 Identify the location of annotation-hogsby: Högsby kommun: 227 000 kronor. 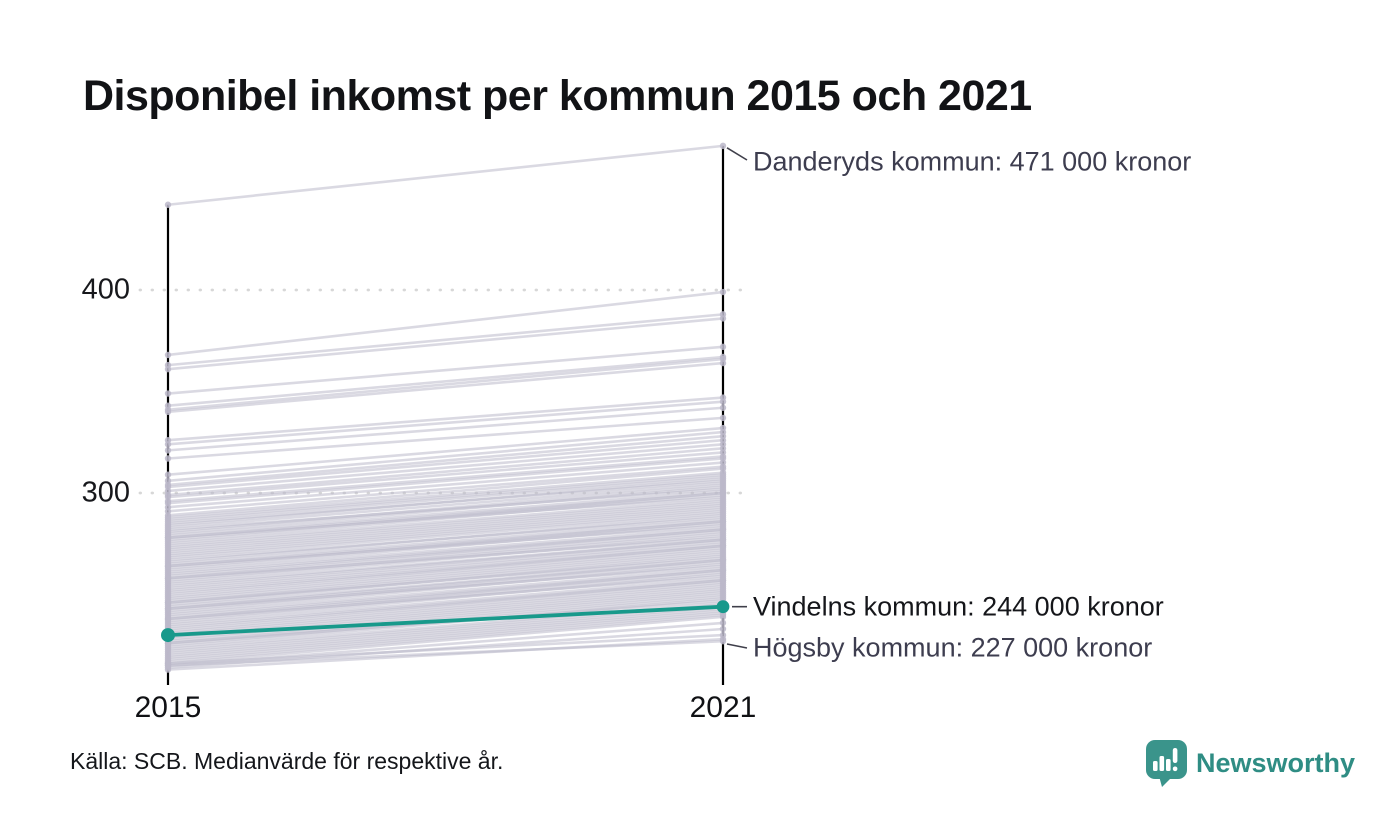
(953, 647).